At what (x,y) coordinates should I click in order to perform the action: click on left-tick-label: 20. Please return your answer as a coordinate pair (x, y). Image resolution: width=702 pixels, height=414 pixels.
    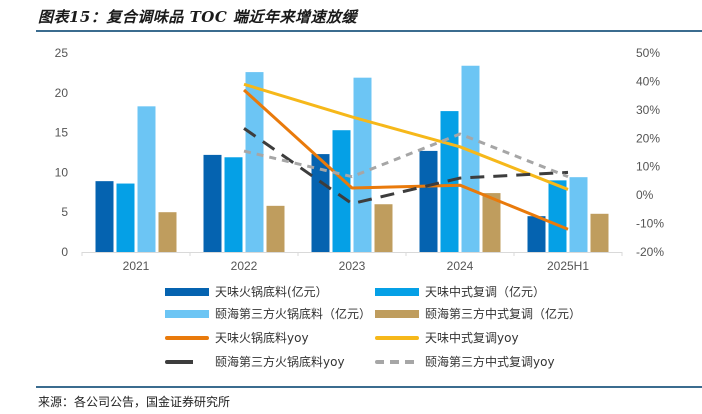
    Looking at the image, I should click on (62, 93).